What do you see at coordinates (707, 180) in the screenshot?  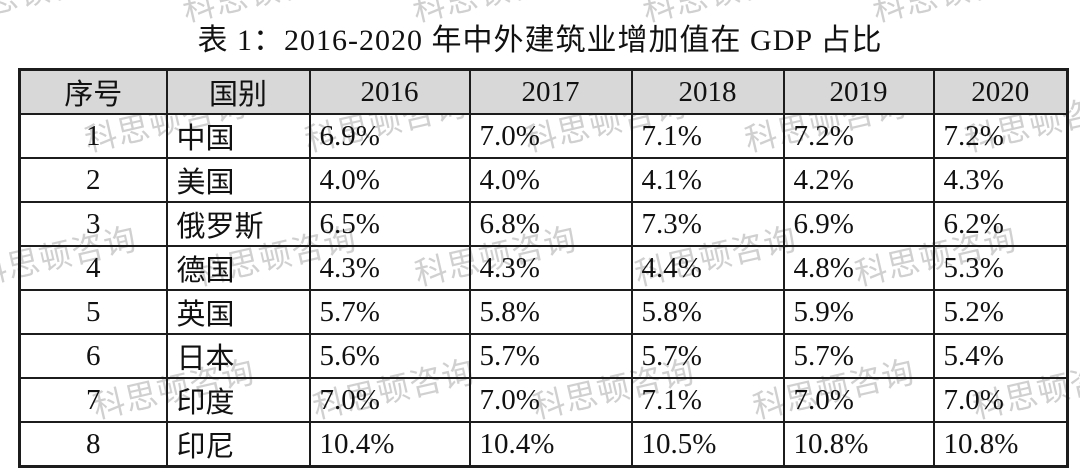 I see `value-cell: 4.1%` at bounding box center [707, 180].